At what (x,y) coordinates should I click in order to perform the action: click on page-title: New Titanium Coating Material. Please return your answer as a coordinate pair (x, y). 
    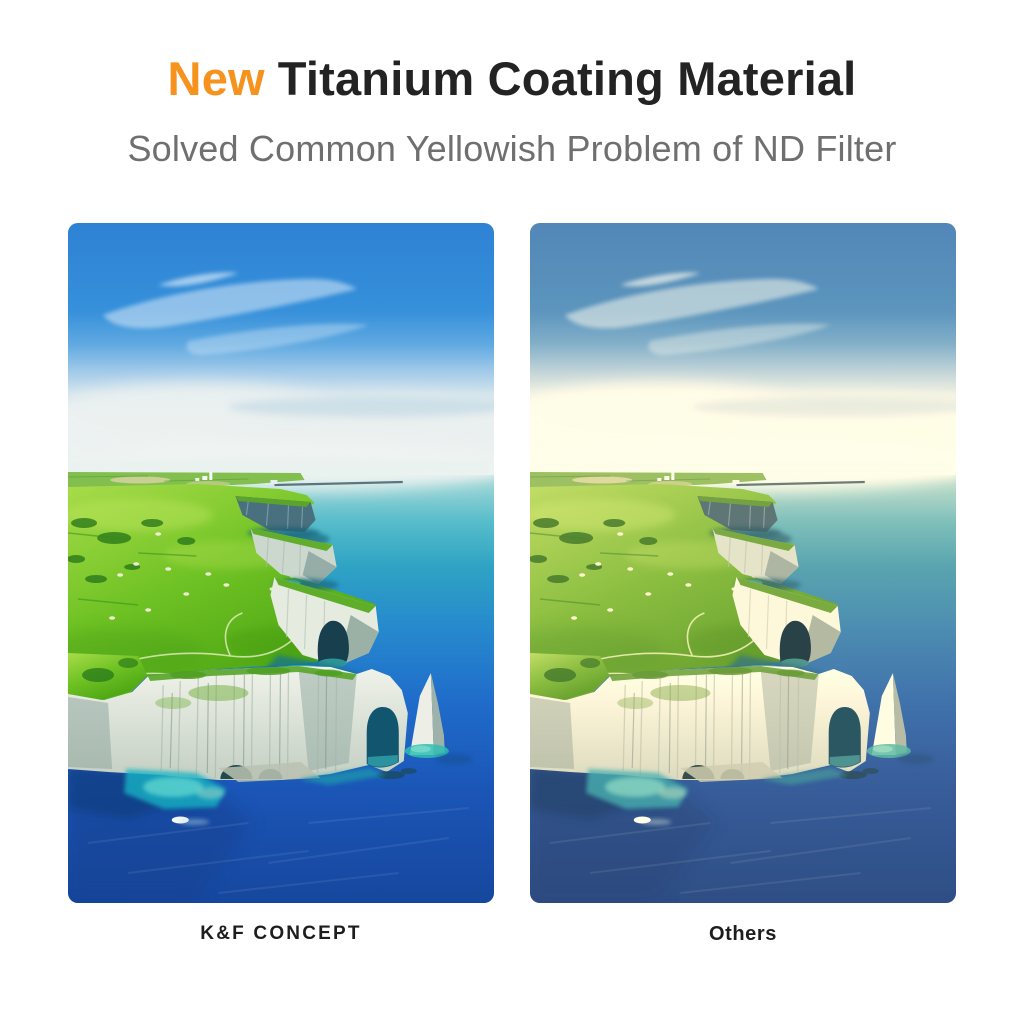
    Looking at the image, I should click on (512, 78).